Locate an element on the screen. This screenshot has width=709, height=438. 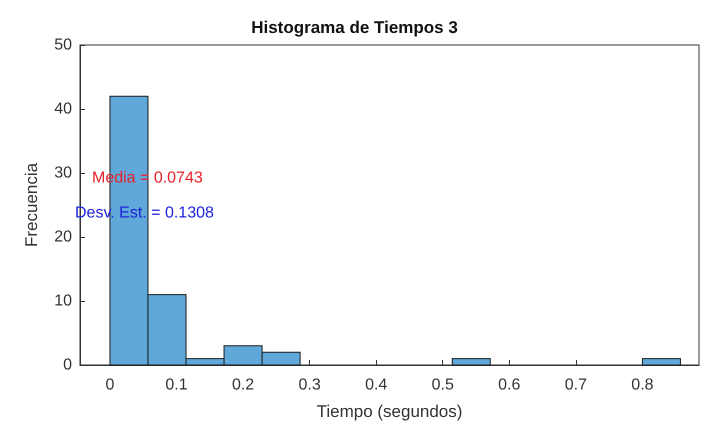
x-tick-label: 0.4 is located at coordinates (376, 385).